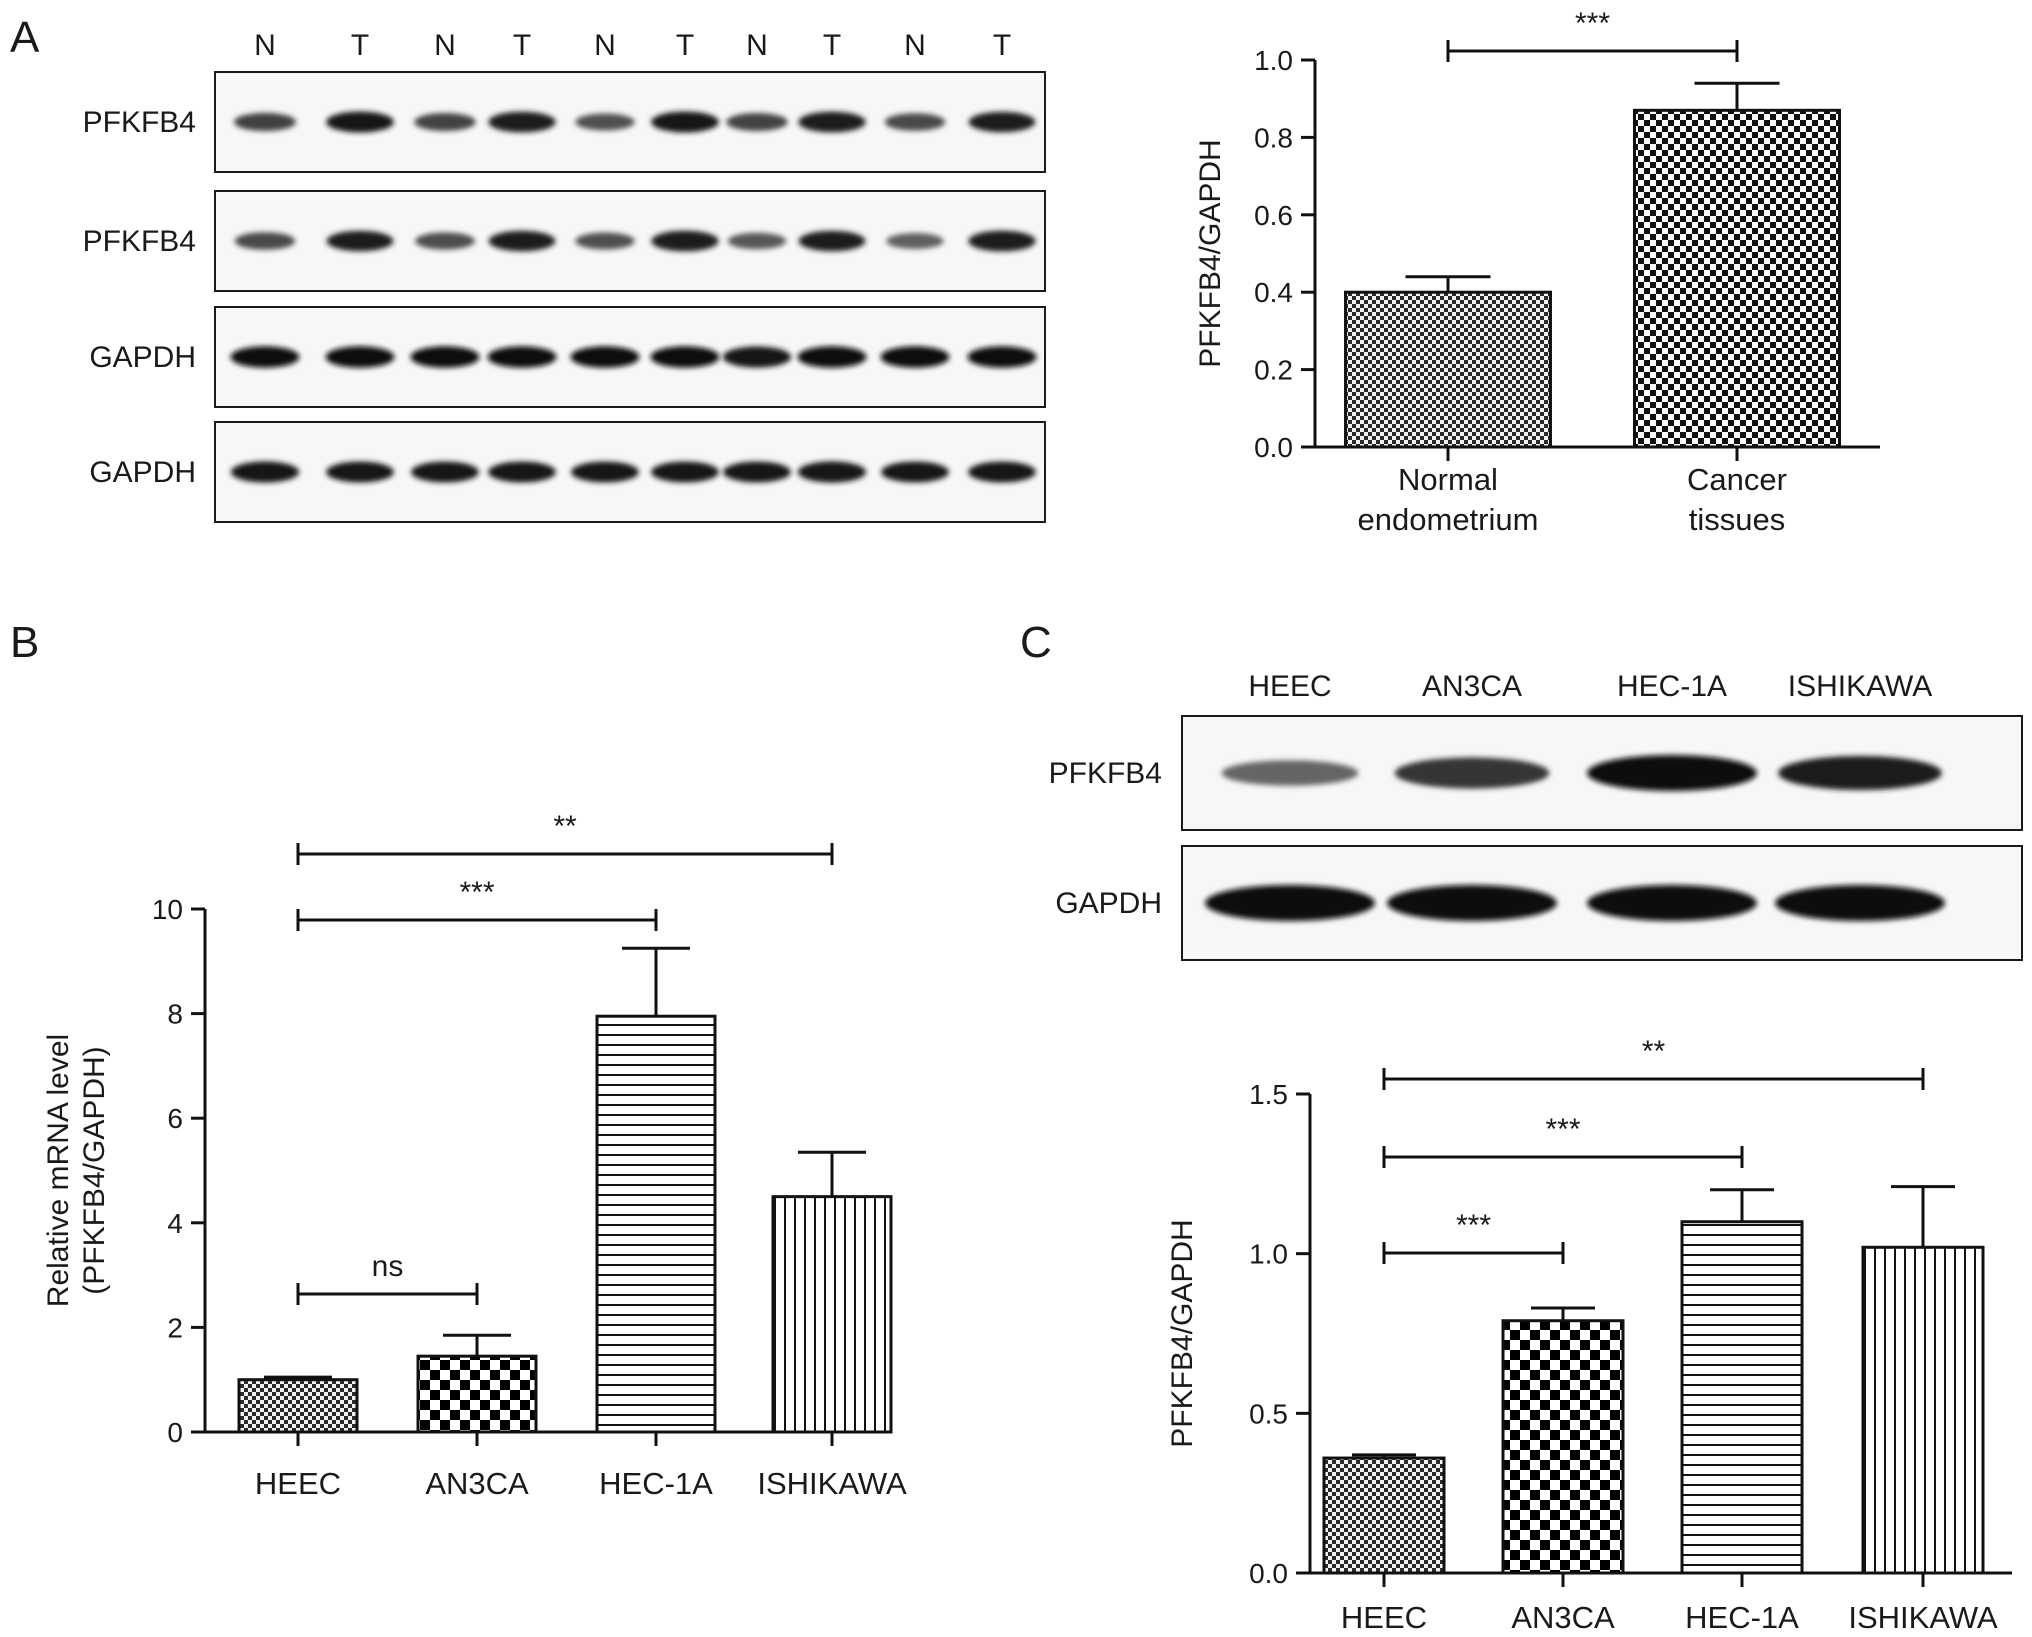 This screenshot has height=1637, width=2032. Describe the element at coordinates (1860, 686) in the screenshot. I see `lane-label: ISHIKAWA` at that location.